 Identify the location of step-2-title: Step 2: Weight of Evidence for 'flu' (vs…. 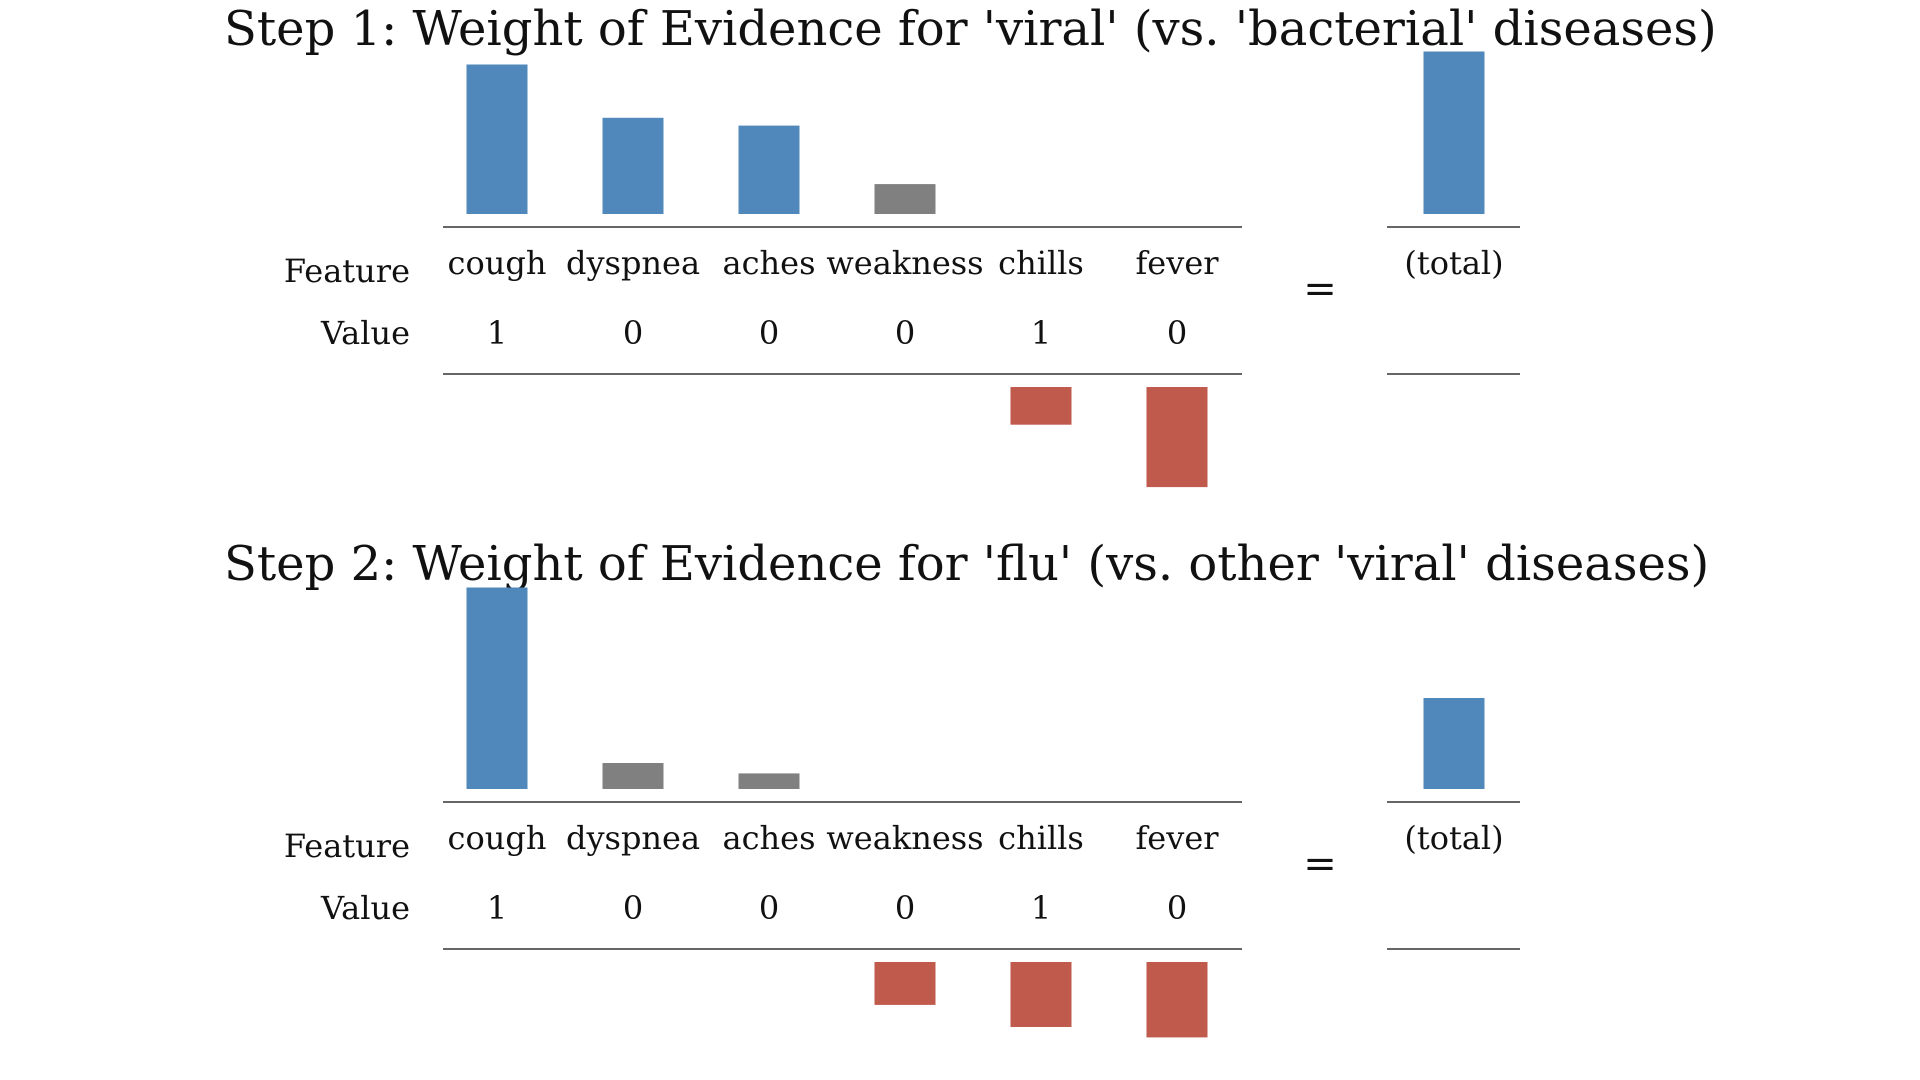
(966, 564).